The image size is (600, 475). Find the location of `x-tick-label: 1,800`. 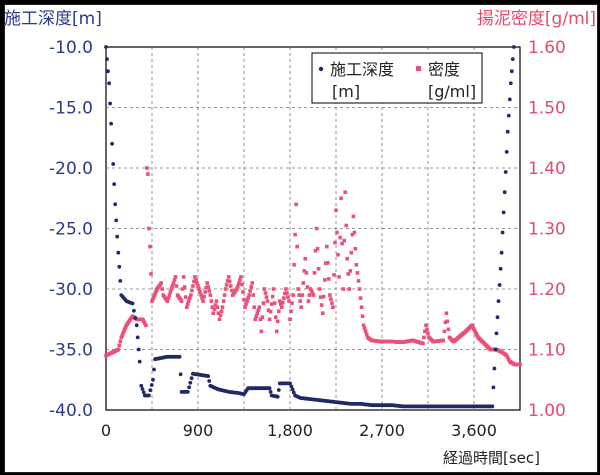

x-tick-label: 1,800 is located at coordinates (290, 430).